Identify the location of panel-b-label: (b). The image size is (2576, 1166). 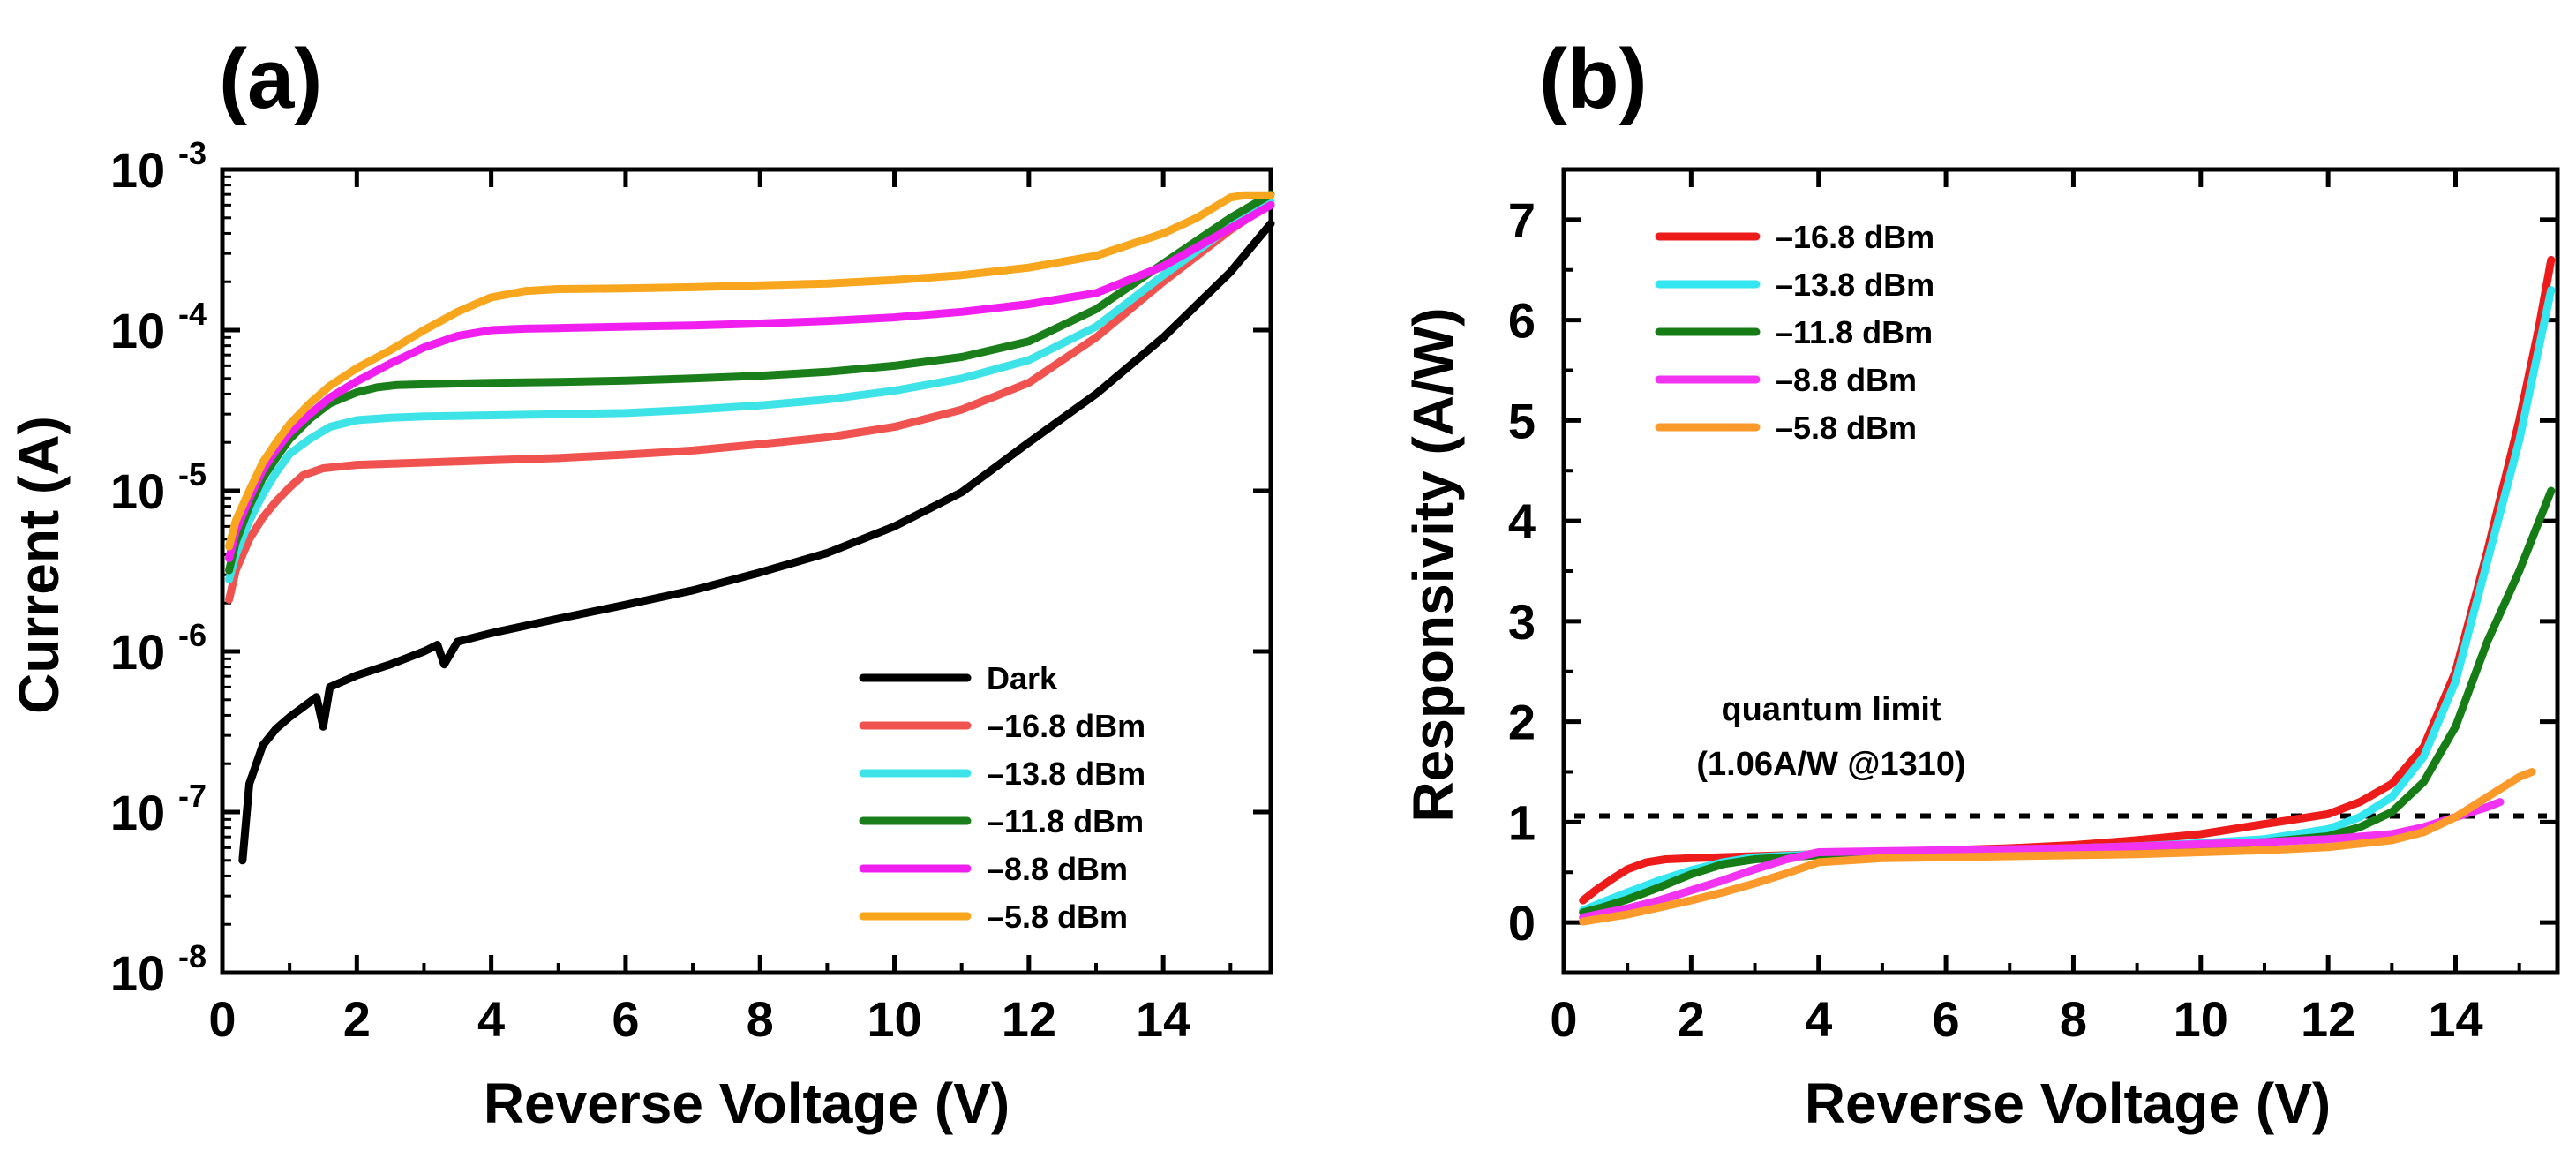
(1593, 79).